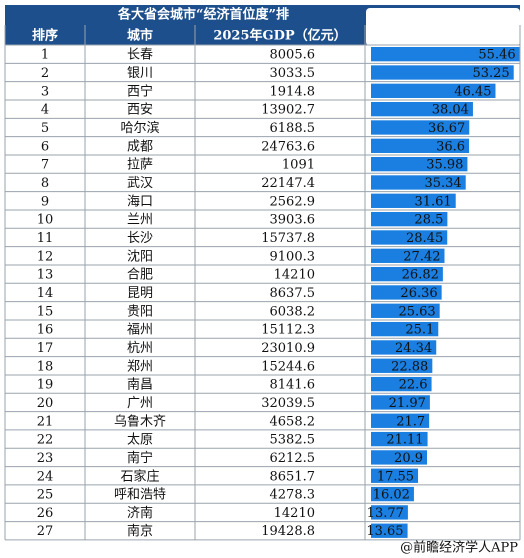  What do you see at coordinates (490, 73) in the screenshot?
I see `bar-label: 53.25` at bounding box center [490, 73].